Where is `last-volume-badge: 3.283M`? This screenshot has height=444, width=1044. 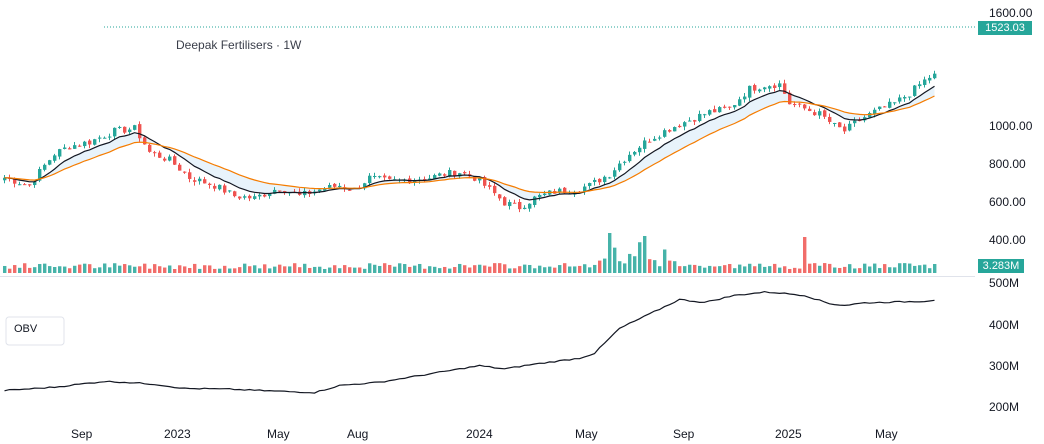 last-volume-badge: 3.283M is located at coordinates (1001, 266).